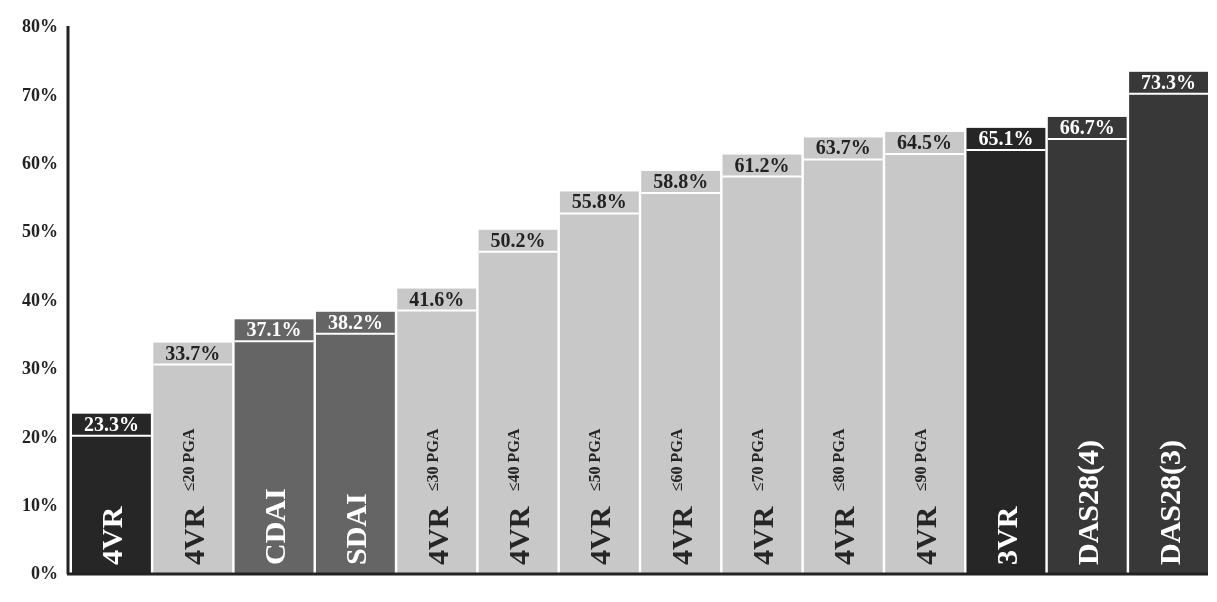 The image size is (1217, 602). What do you see at coordinates (40, 436) in the screenshot?
I see `y-tick-label: 20%` at bounding box center [40, 436].